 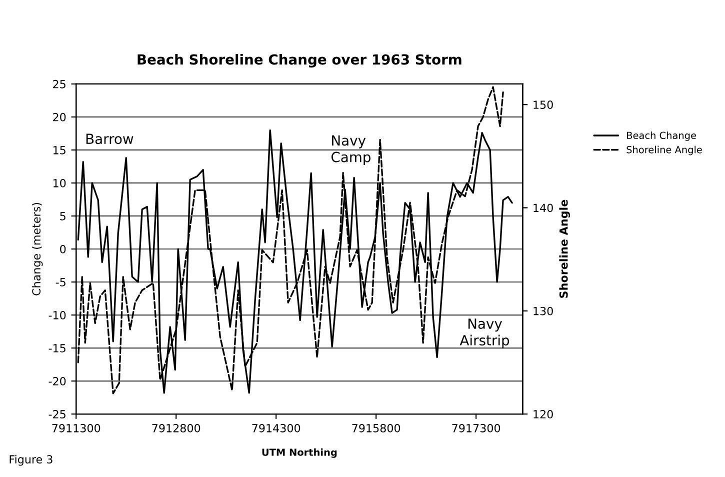 I want to click on y2-tick-label: 150, so click(x=543, y=104).